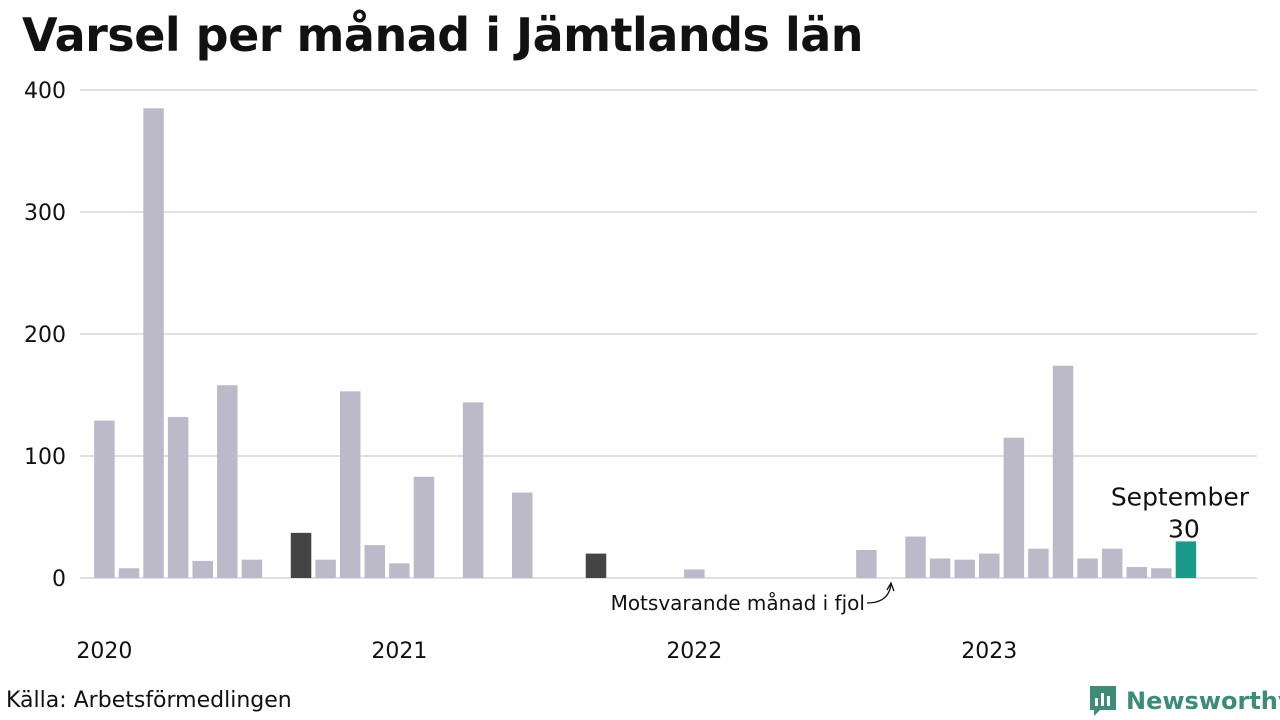 The width and height of the screenshot is (1280, 720). I want to click on y-tick-label: 300, so click(45, 213).